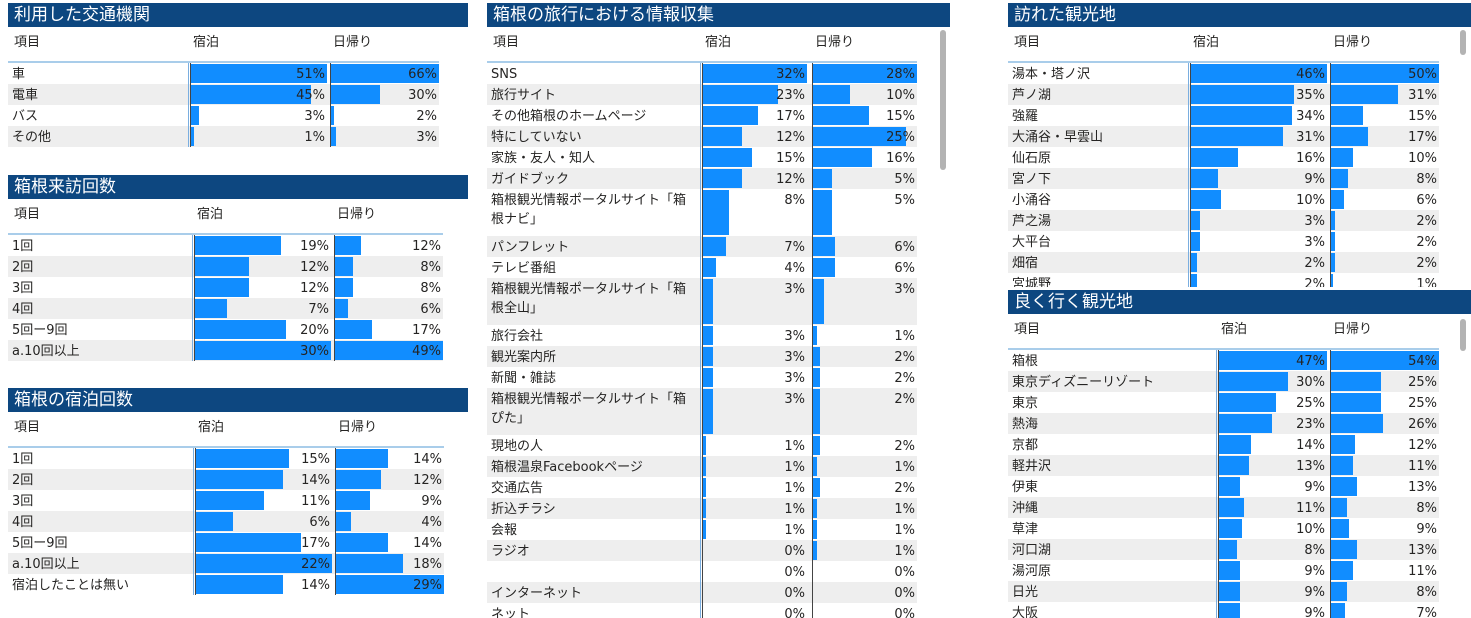  What do you see at coordinates (1223, 115) in the screenshot?
I see `table-row: 強羅 34% 15%` at bounding box center [1223, 115].